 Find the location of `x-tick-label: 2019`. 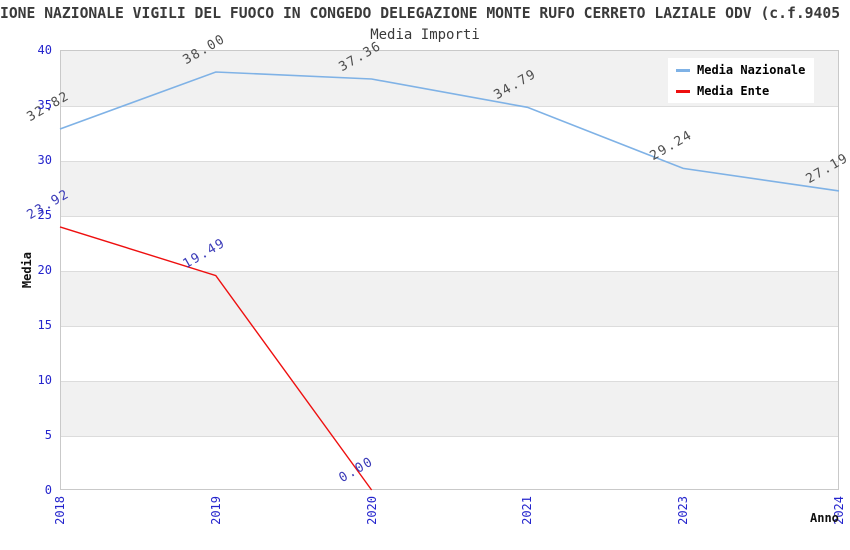

x-tick-label: 2019 is located at coordinates (215, 510).